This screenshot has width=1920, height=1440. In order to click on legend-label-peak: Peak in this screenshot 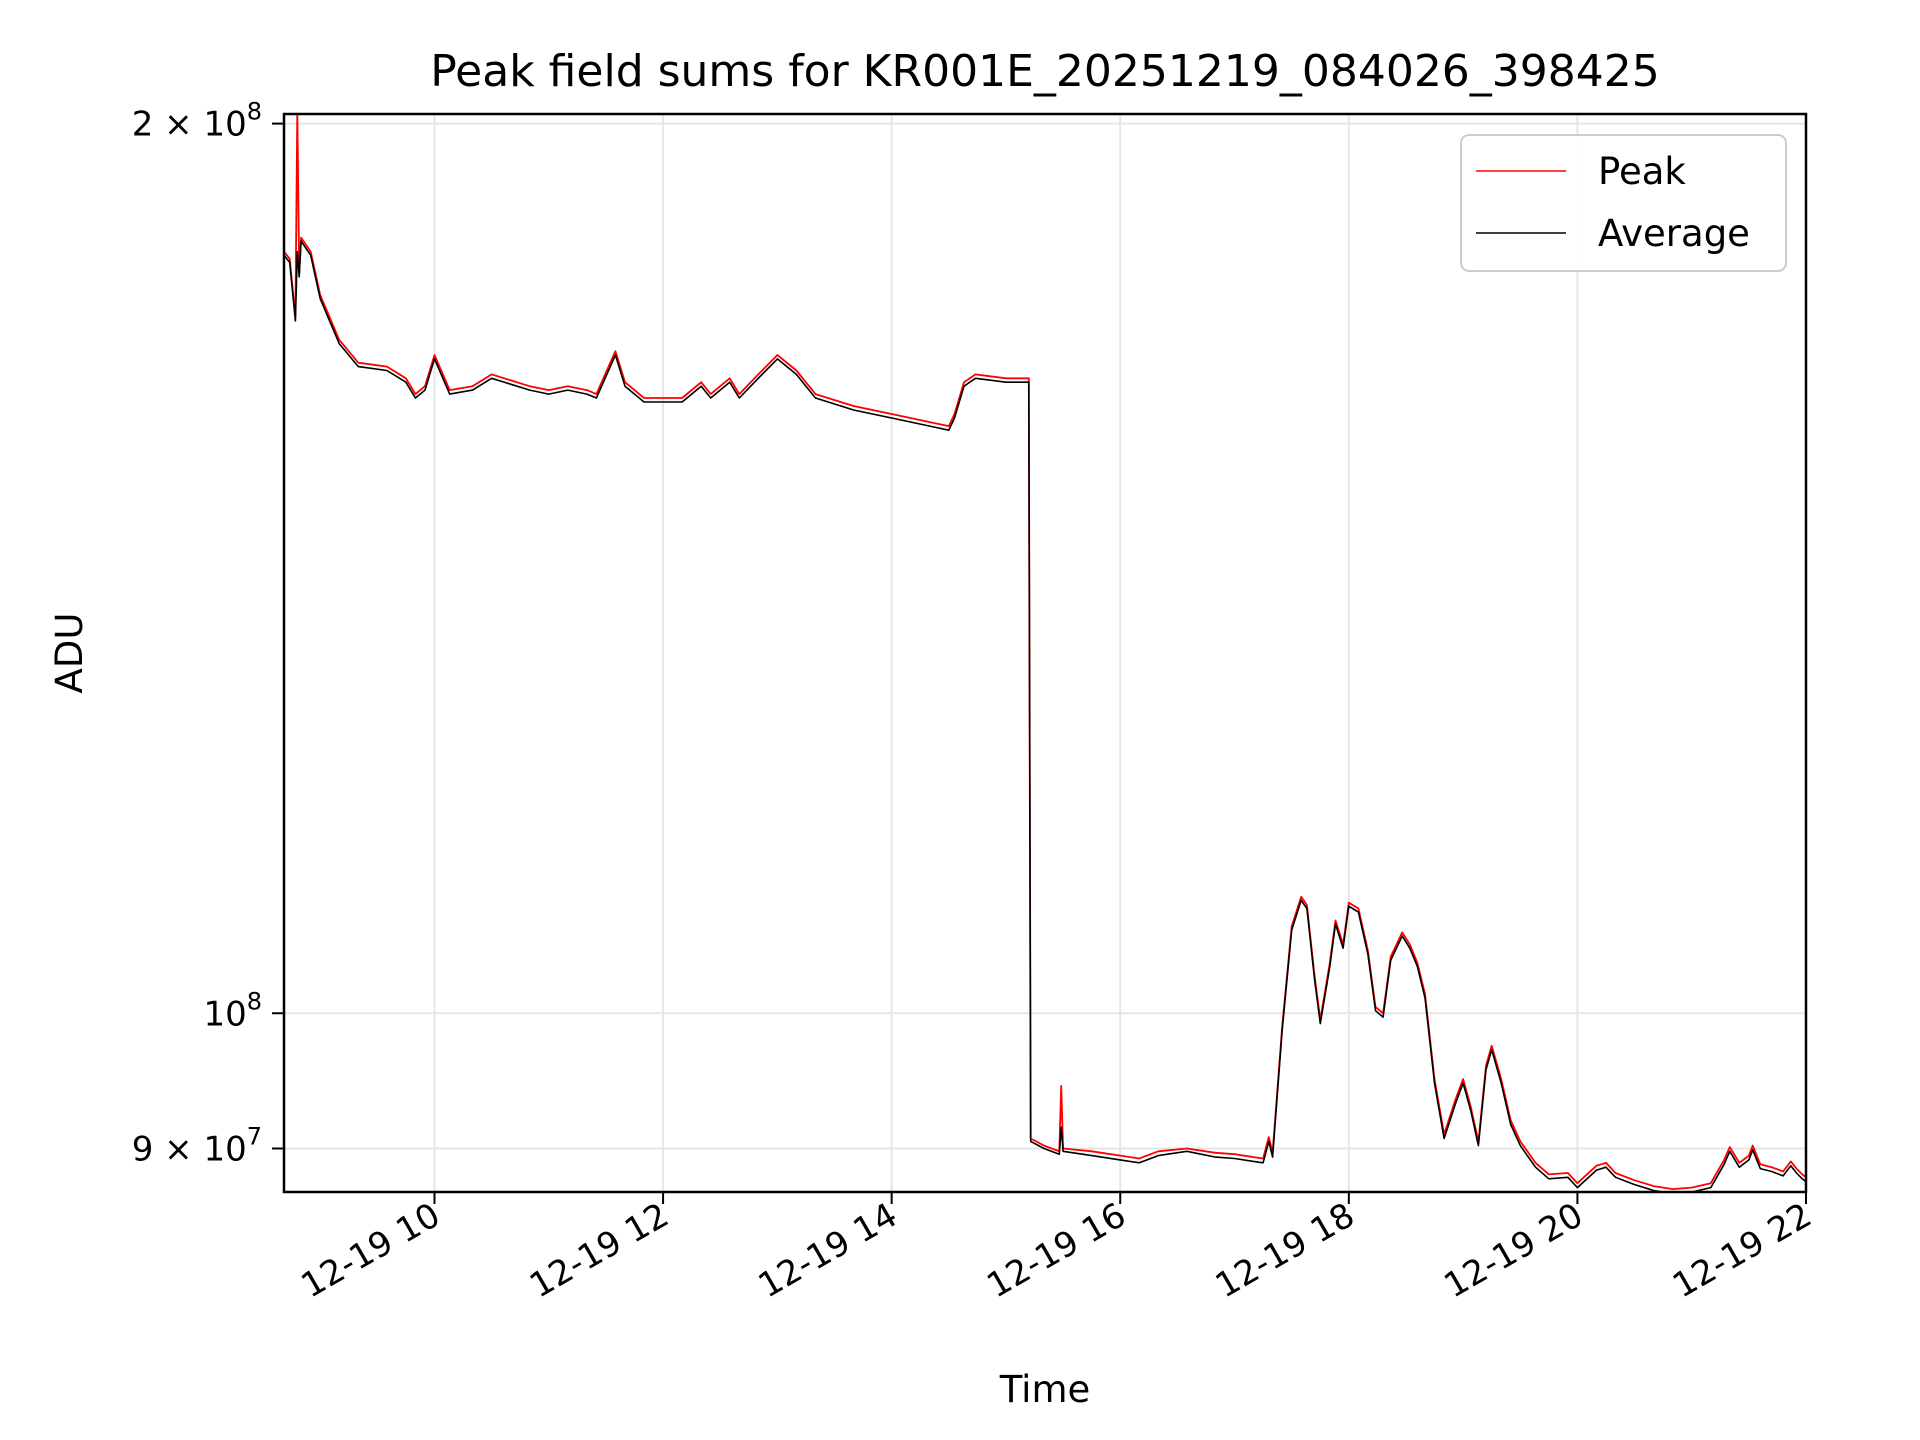, I will do `click(1642, 171)`.